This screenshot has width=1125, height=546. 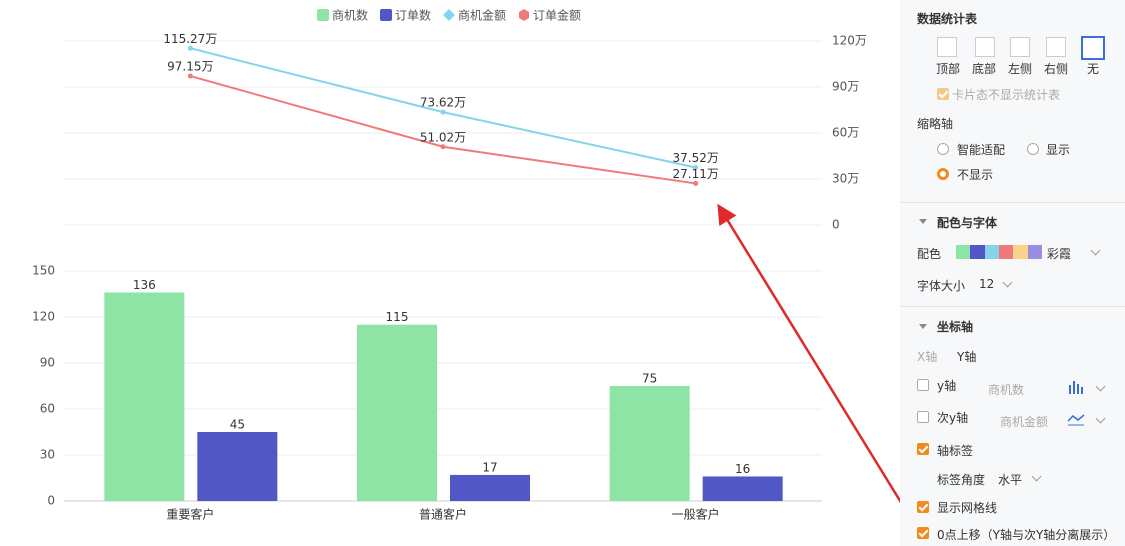 What do you see at coordinates (927, 357) in the screenshot?
I see `tab: X轴` at bounding box center [927, 357].